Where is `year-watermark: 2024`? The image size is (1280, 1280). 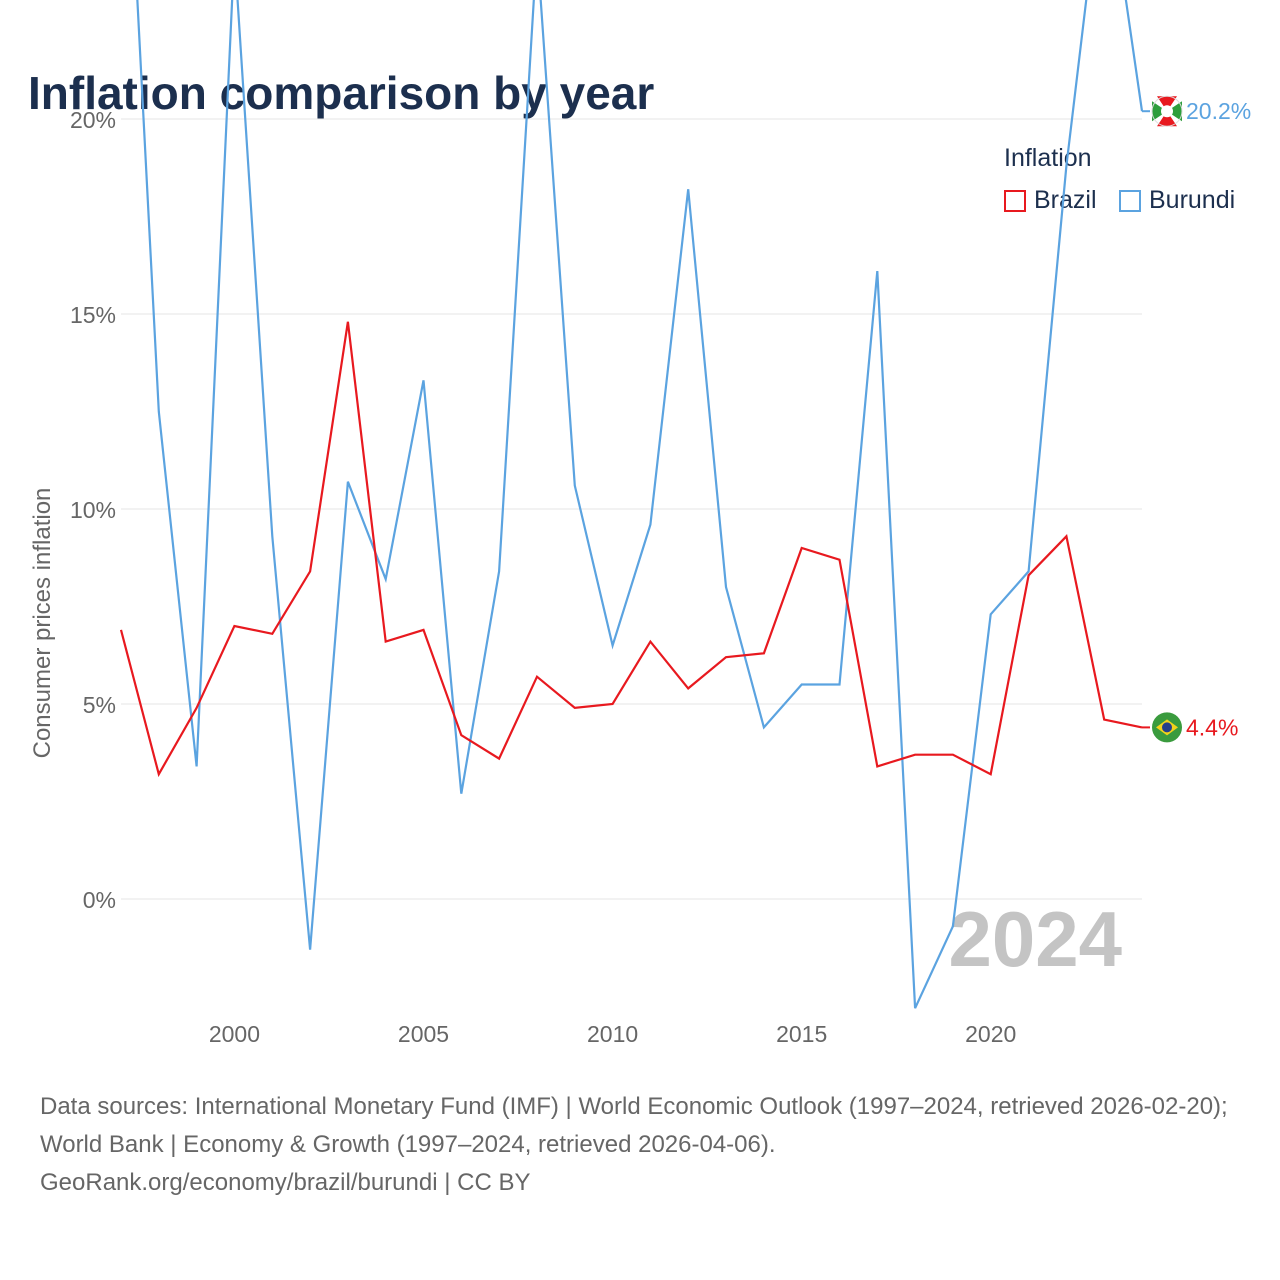 year-watermark: 2024 is located at coordinates (1035, 939).